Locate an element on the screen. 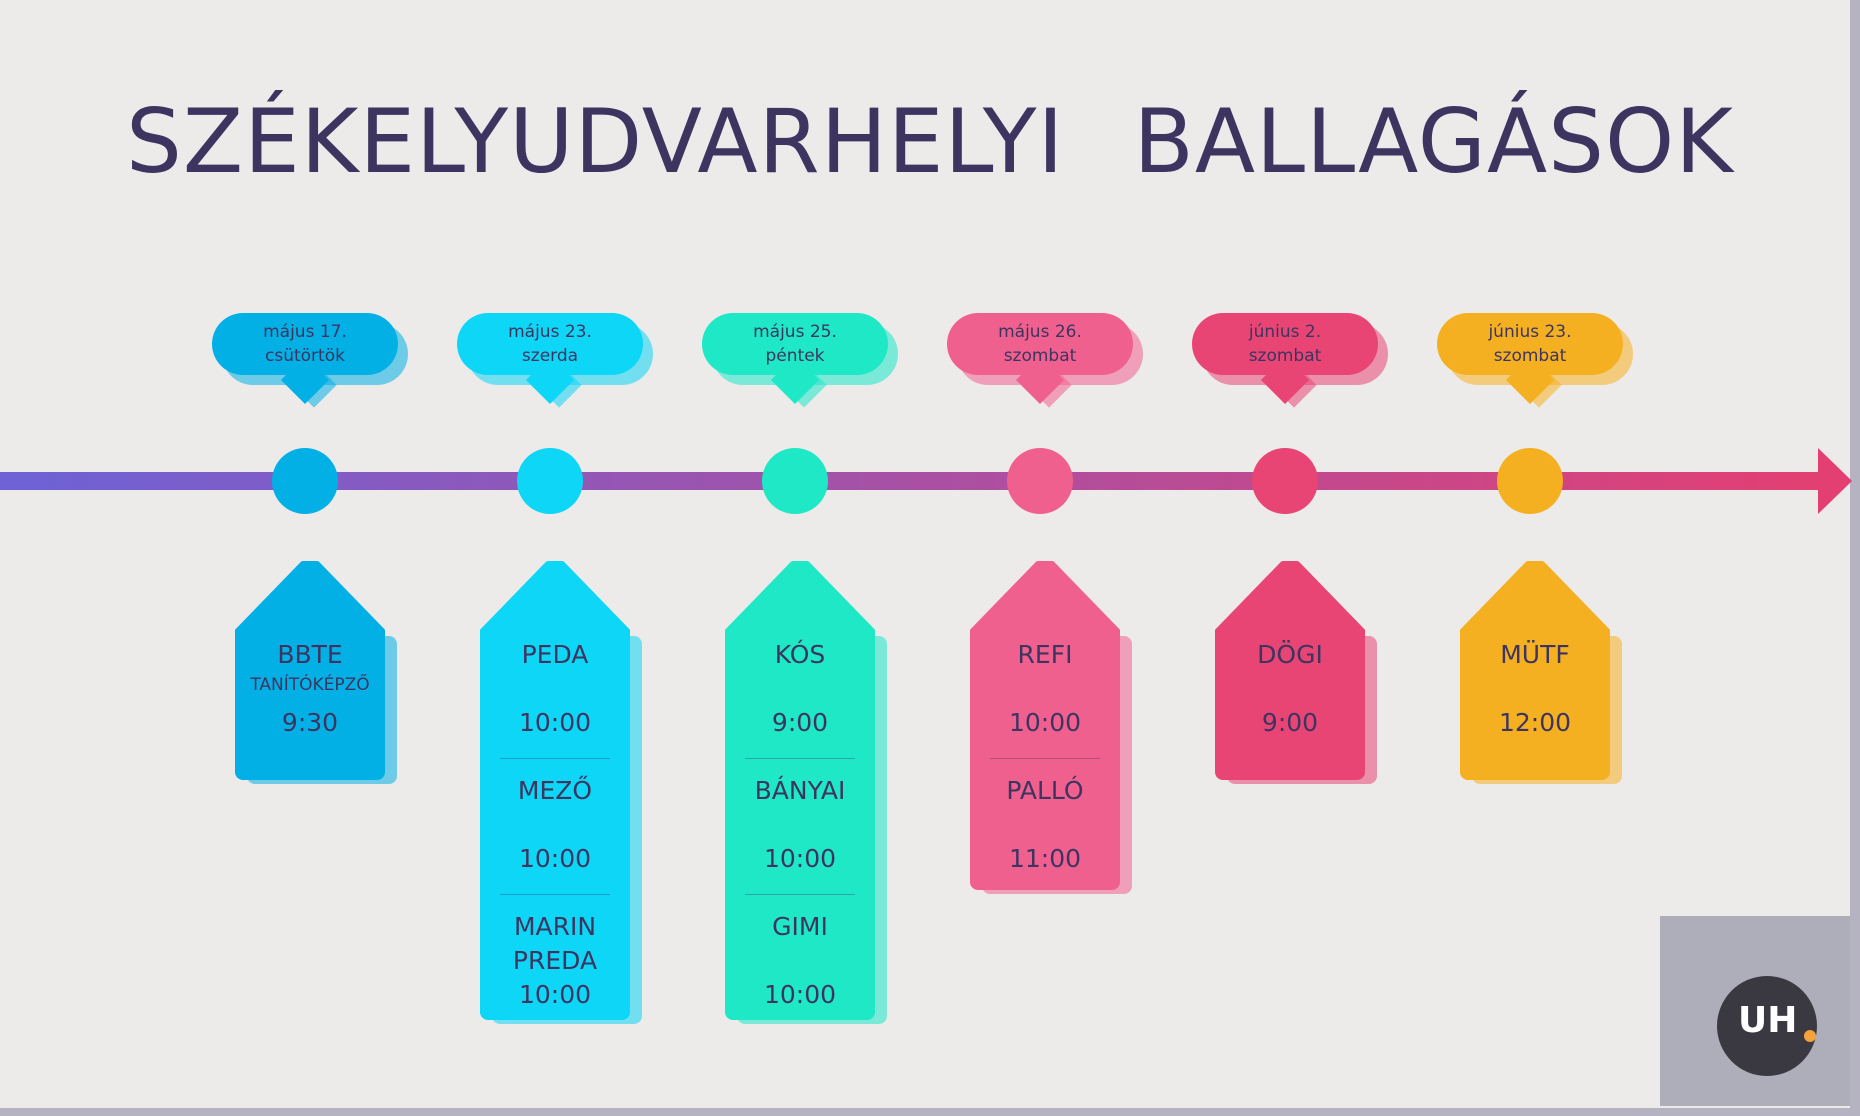 The image size is (1860, 1116). school-subname: TANÍTÓKÉPZŐ is located at coordinates (310, 685).